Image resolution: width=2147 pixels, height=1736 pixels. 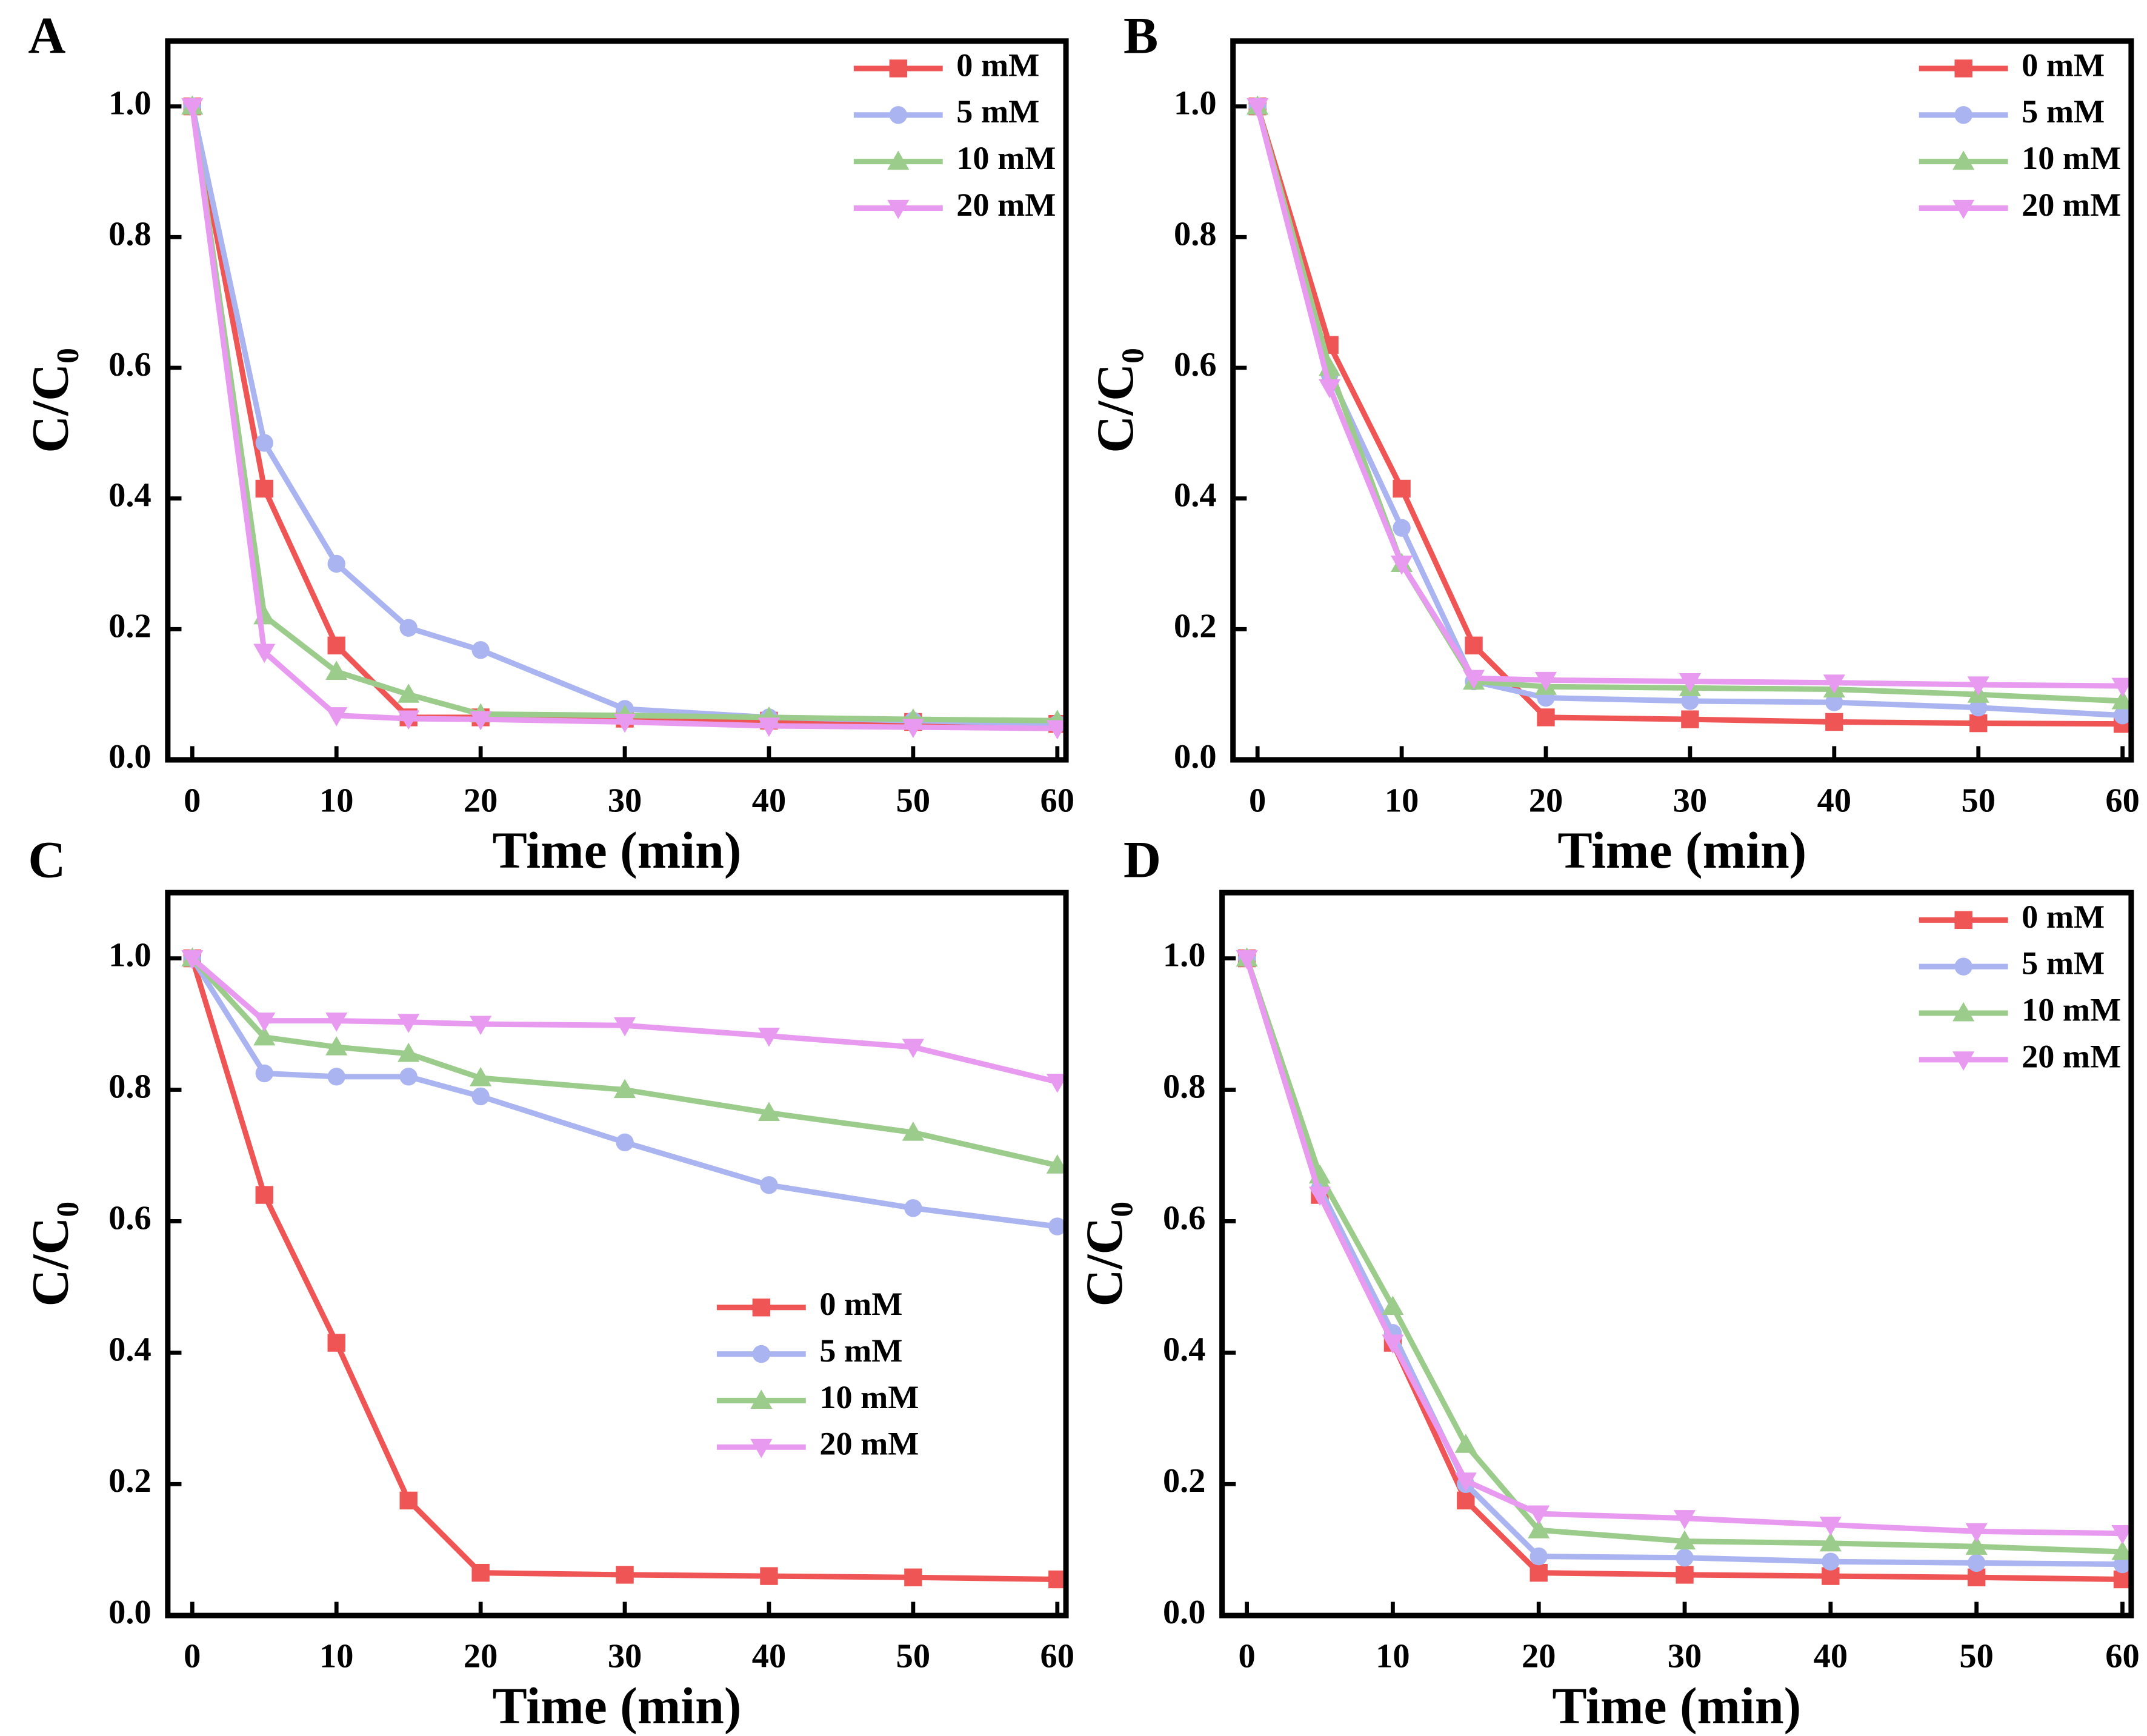 I want to click on x-tick-label: 10, so click(x=336, y=1656).